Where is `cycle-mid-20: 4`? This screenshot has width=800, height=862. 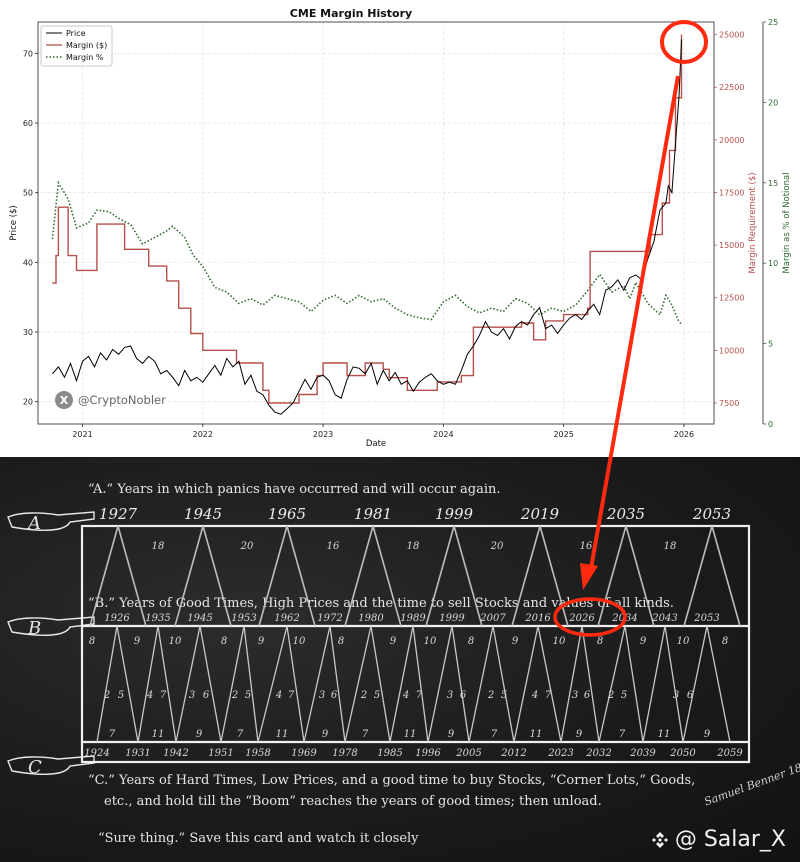
cycle-mid-20: 4 is located at coordinates (534, 695).